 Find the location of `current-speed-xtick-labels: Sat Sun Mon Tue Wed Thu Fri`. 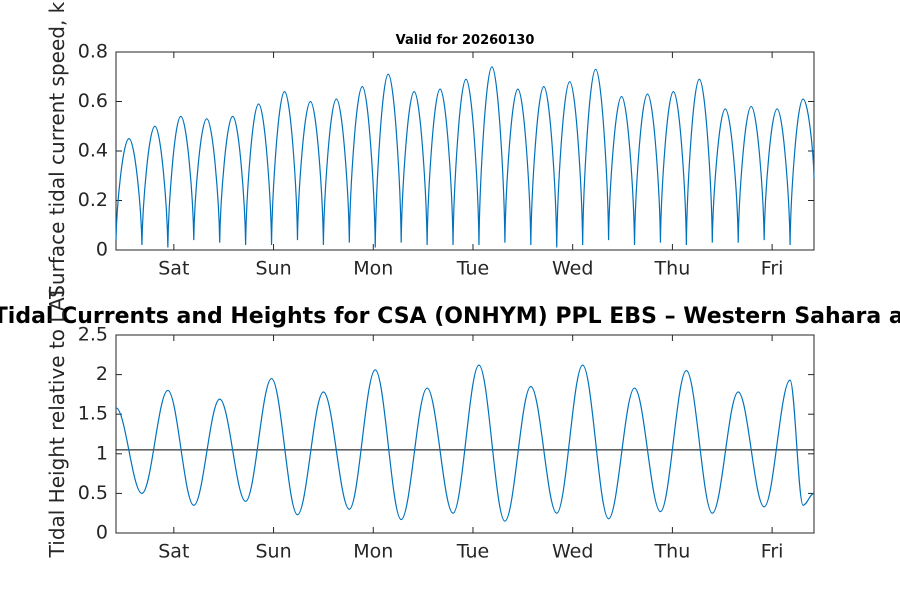

current-speed-xtick-labels: Sat Sun Mon Tue Wed Thu Fri is located at coordinates (470, 269).